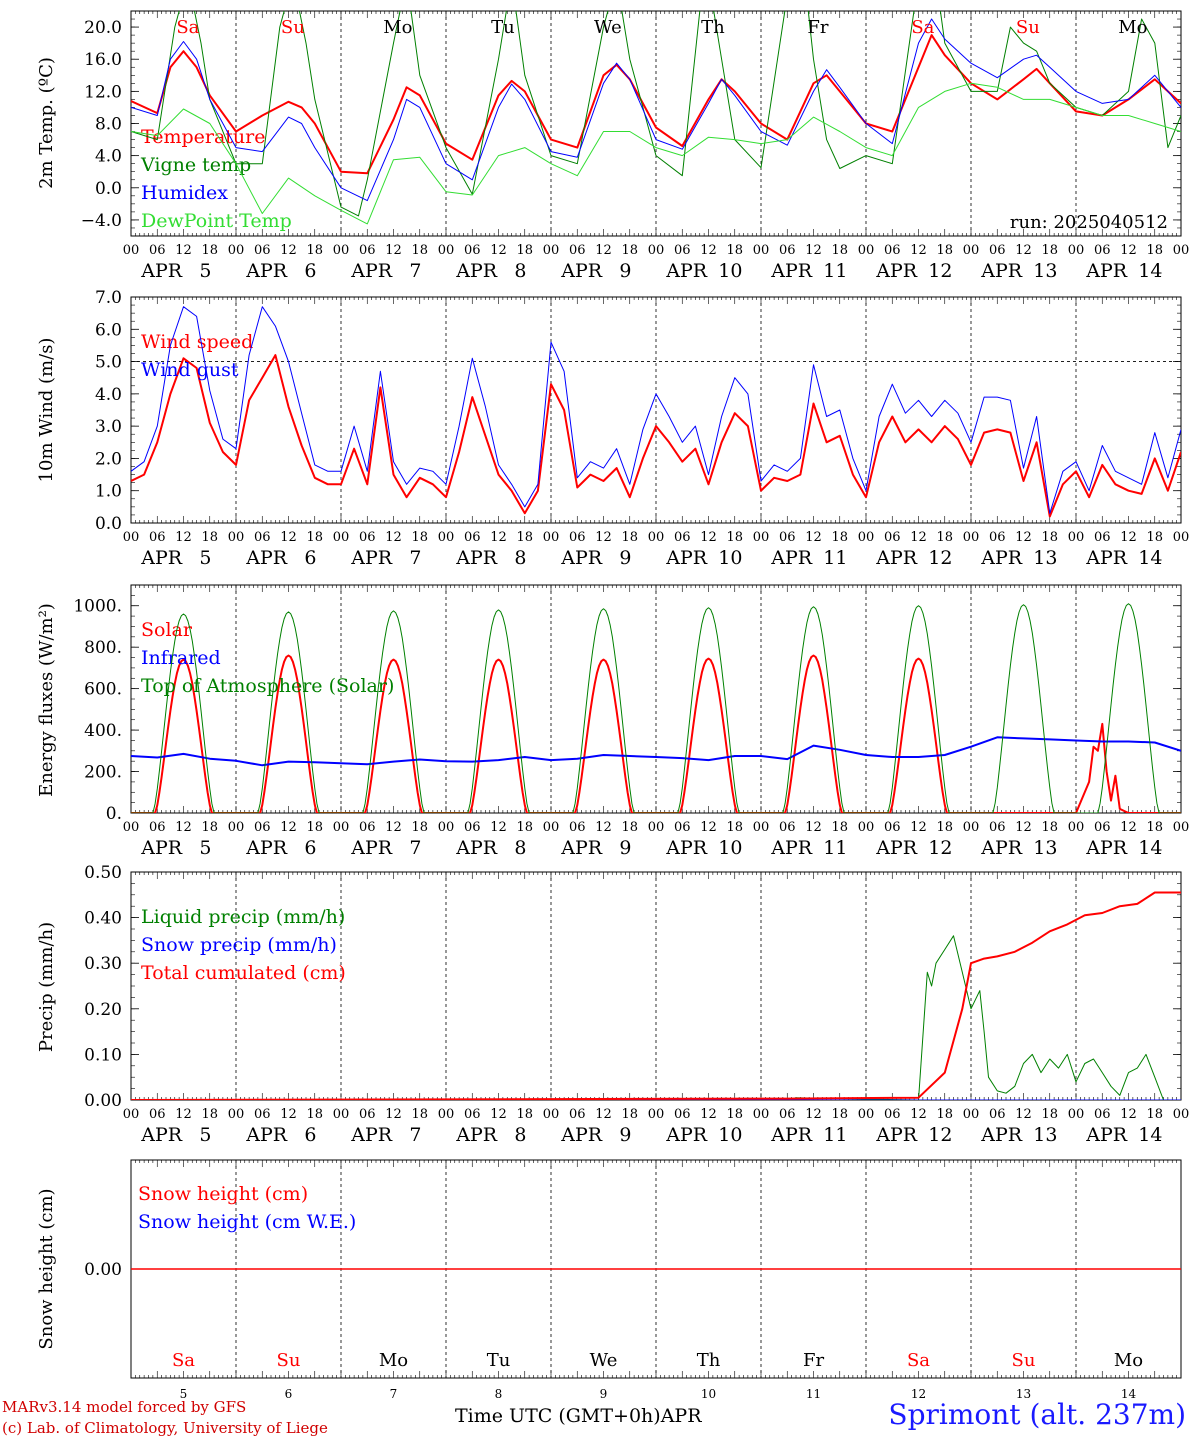 This screenshot has height=1440, width=1194. What do you see at coordinates (397, 27) in the screenshot?
I see `weekday-label: Mo` at bounding box center [397, 27].